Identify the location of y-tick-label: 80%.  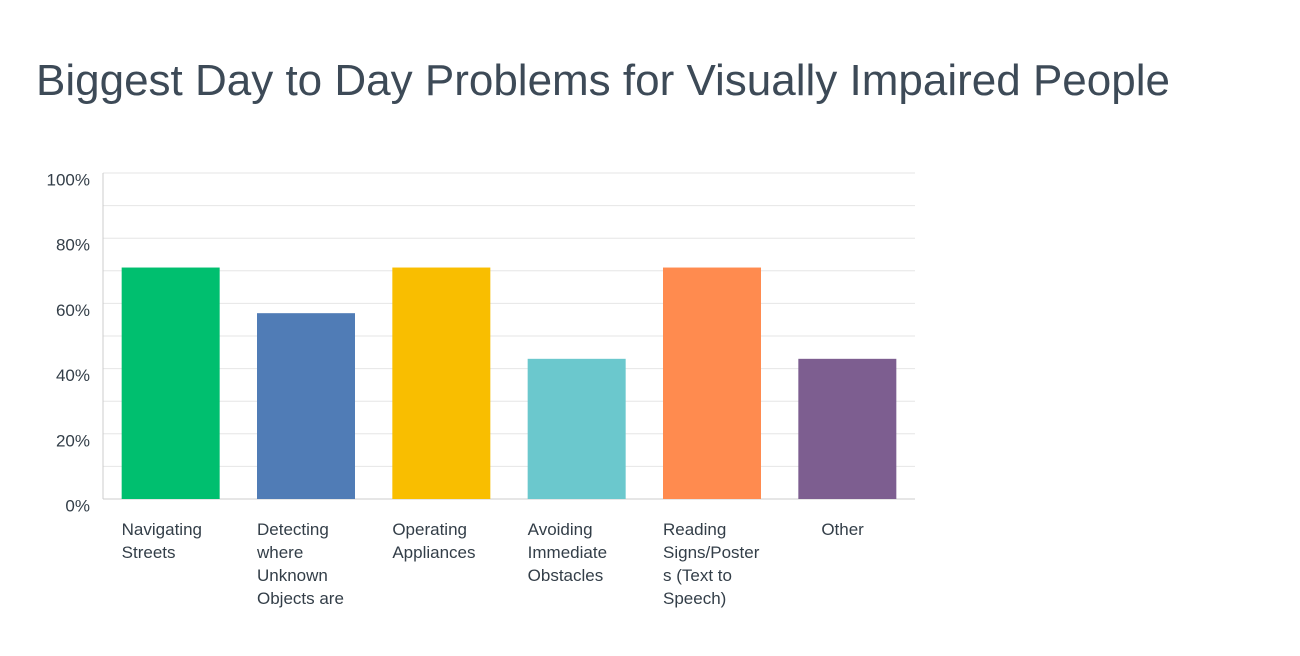
(73, 245).